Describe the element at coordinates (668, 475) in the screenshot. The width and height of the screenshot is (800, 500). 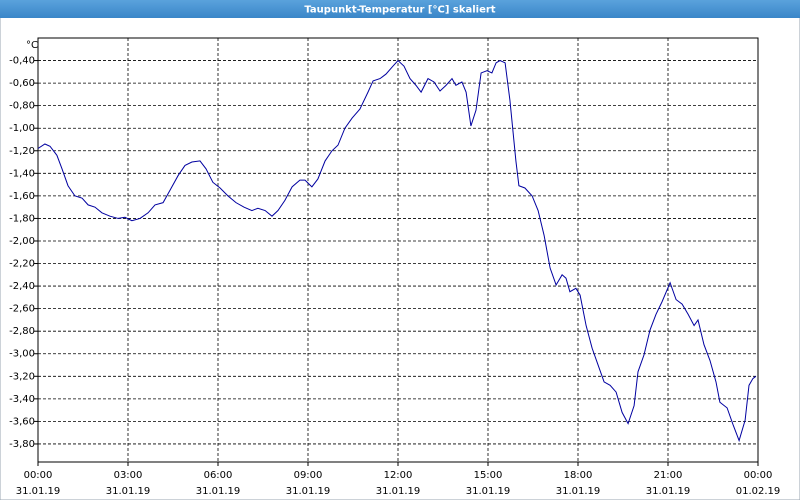
I see `x-tick-label: 21:00` at that location.